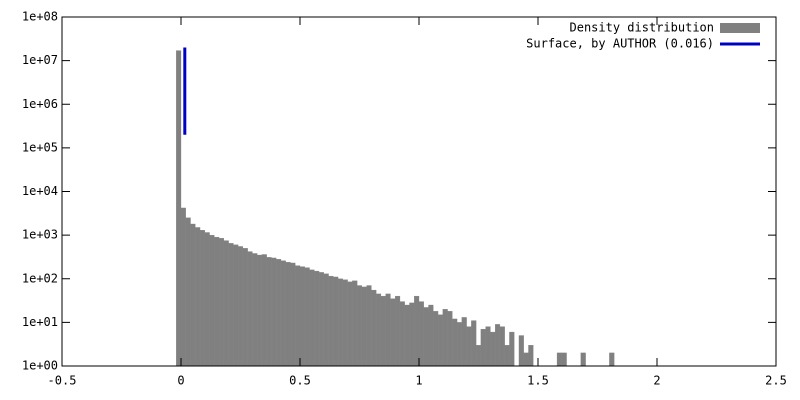 This screenshot has width=800, height=400. I want to click on x-tick-label: 0, so click(180, 381).